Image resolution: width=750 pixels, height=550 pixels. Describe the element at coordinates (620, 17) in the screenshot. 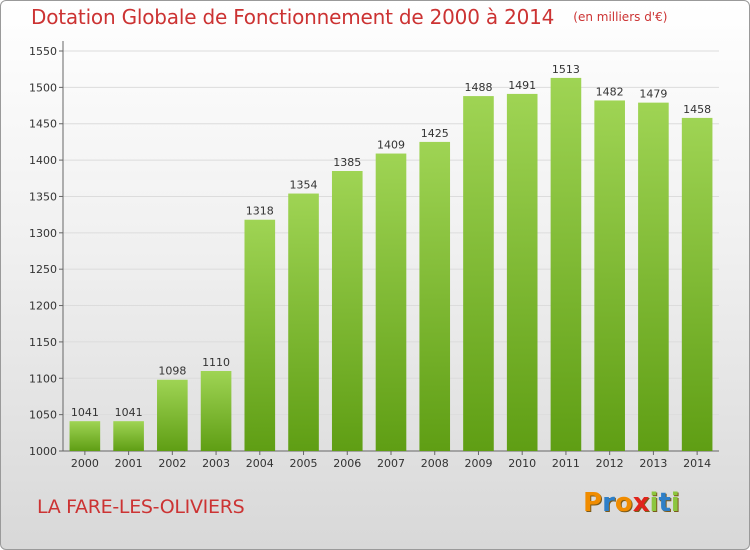

I see `chart-unit: (en milliers d'€)` at that location.